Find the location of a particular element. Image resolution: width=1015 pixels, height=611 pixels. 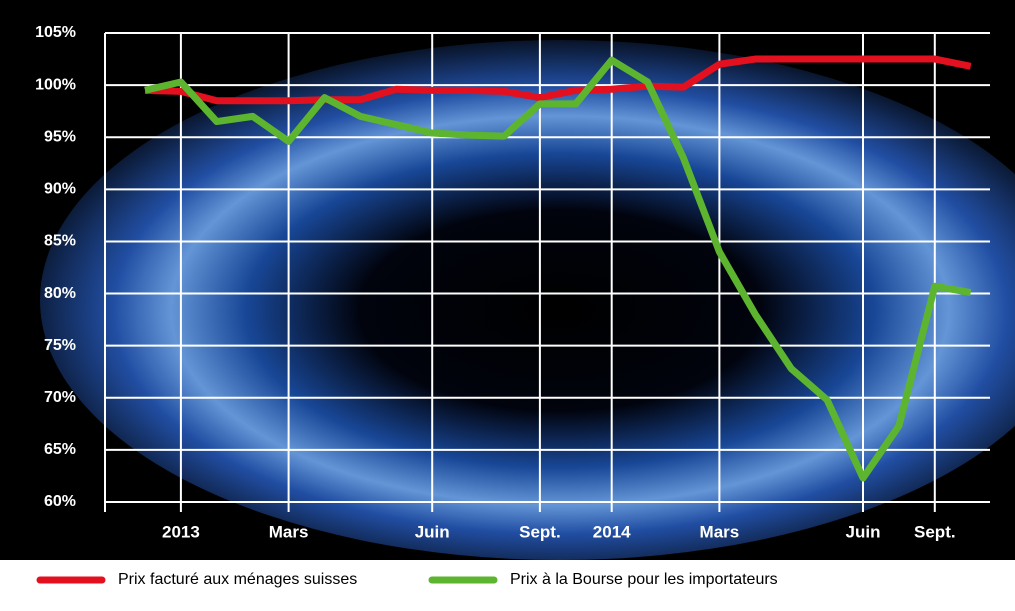

legend-label: Prix facturé aux ménages suisses is located at coordinates (237, 579).